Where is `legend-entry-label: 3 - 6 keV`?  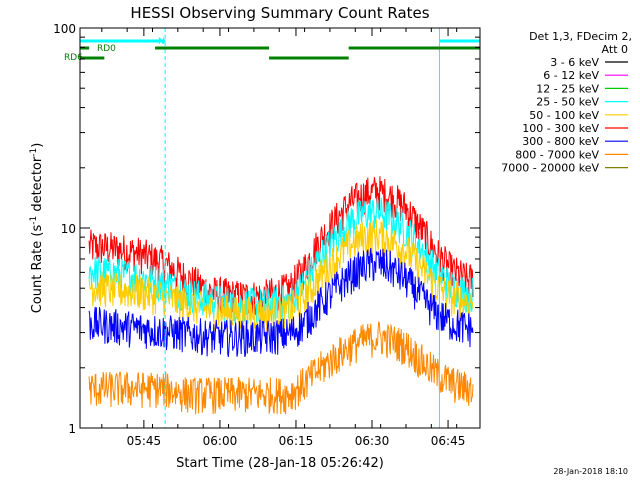
legend-entry-label: 3 - 6 keV is located at coordinates (574, 62).